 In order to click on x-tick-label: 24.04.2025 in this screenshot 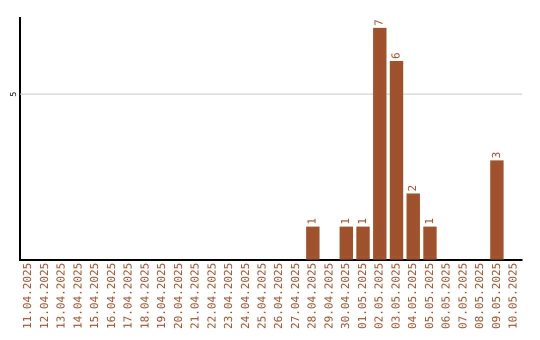, I will do `click(245, 296)`.